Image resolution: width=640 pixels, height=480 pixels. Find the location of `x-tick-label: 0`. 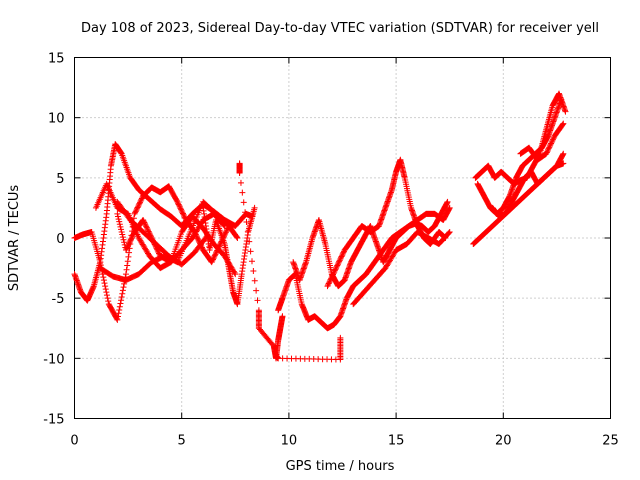

x-tick-label: 0 is located at coordinates (74, 441).